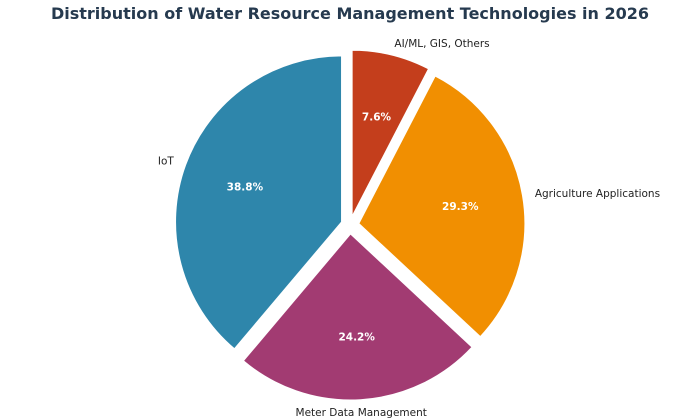  I want to click on slice-percent-label: 29.3%, so click(460, 207).